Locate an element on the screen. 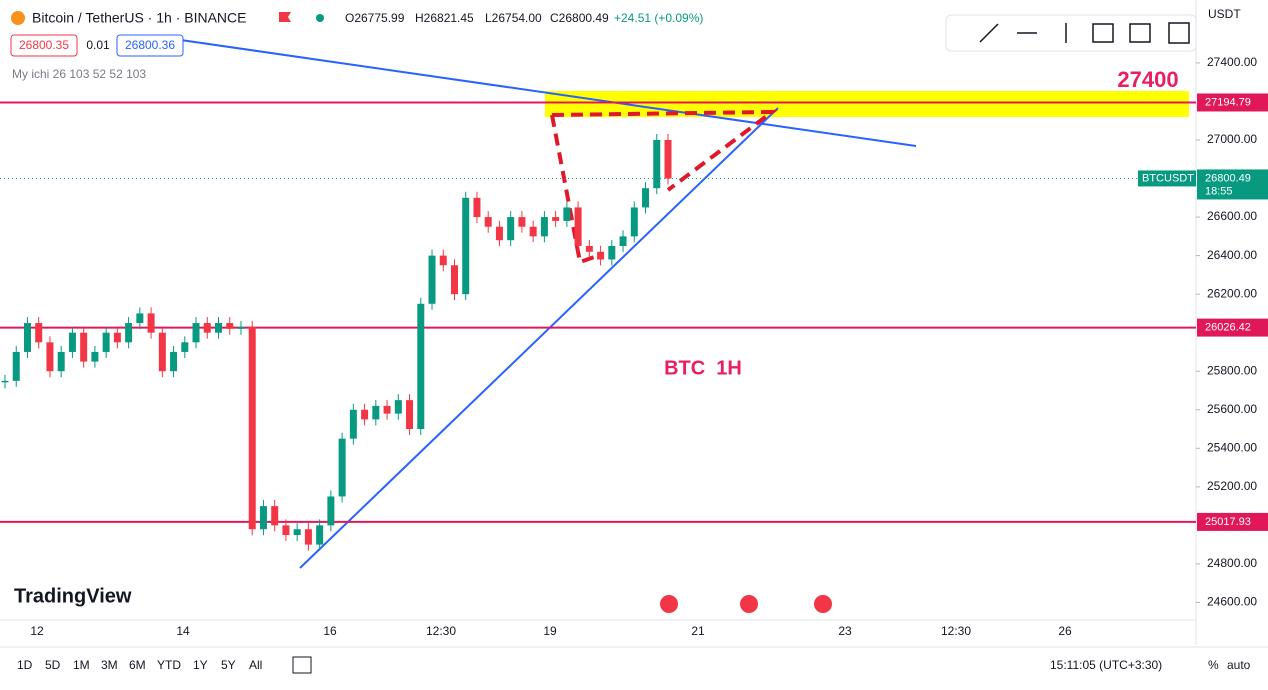 This screenshot has width=1268, height=690. range-button: 1Y is located at coordinates (200, 665).